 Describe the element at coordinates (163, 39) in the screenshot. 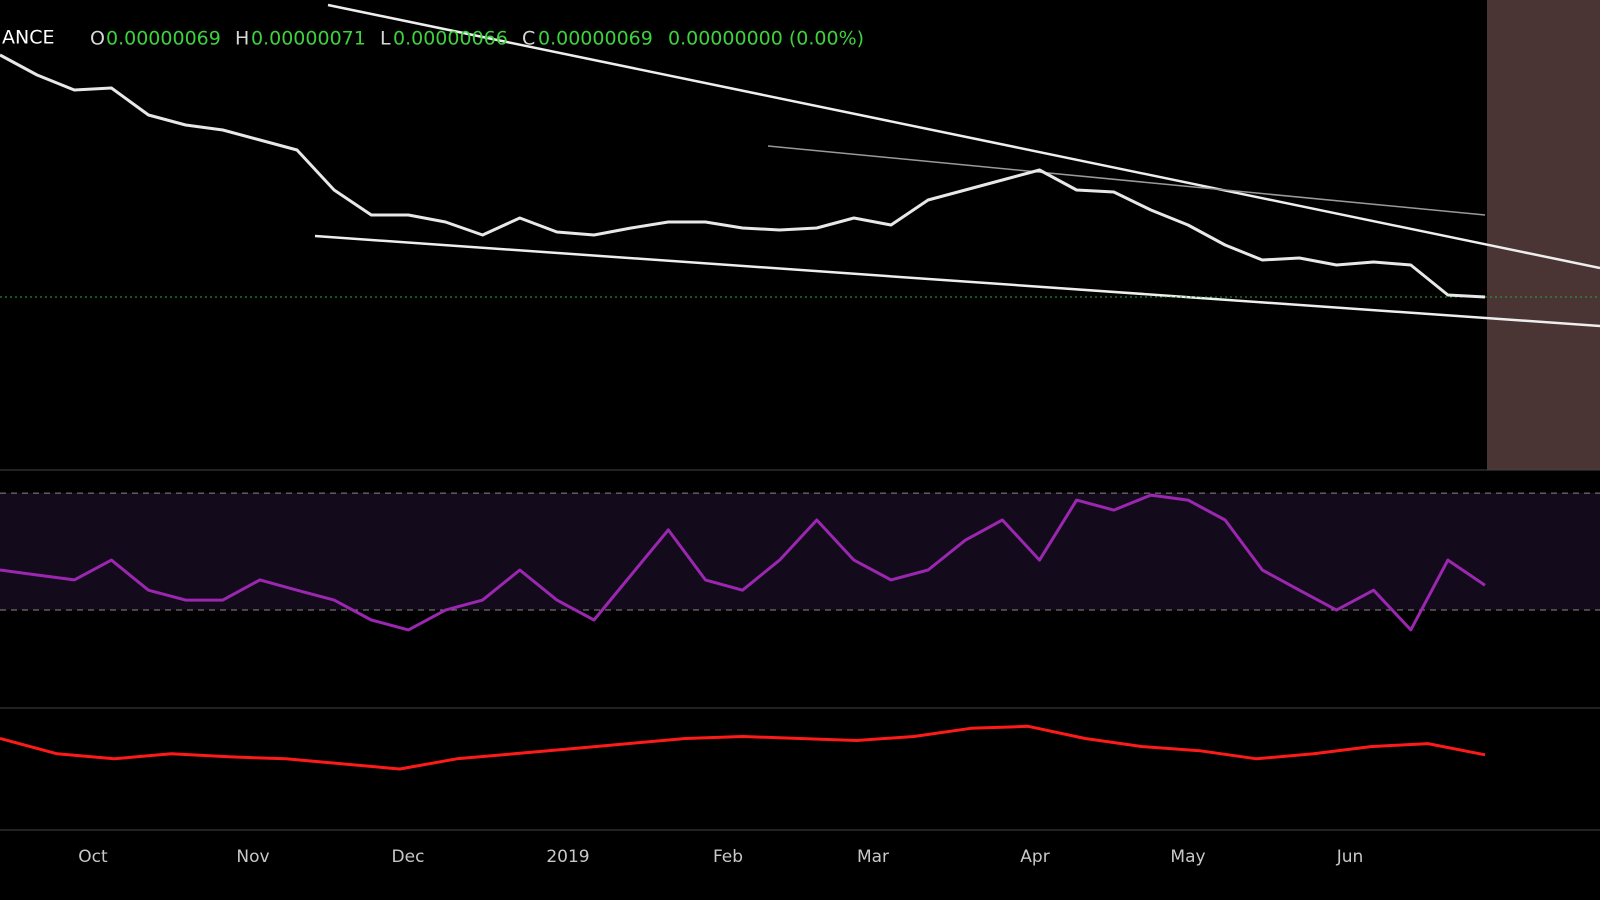

I see `open: 0.00000069` at that location.